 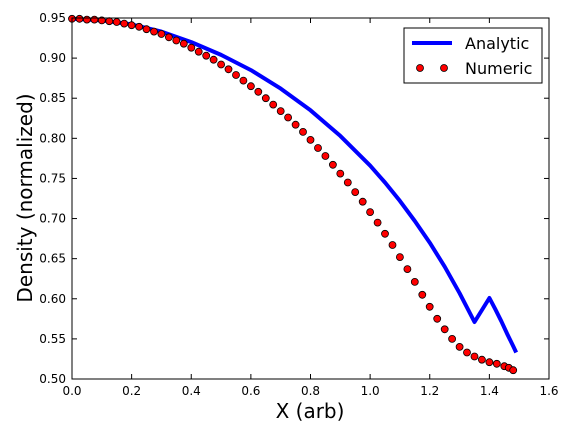 What do you see at coordinates (52, 178) in the screenshot?
I see `y-tick-label: 0.75` at bounding box center [52, 178].